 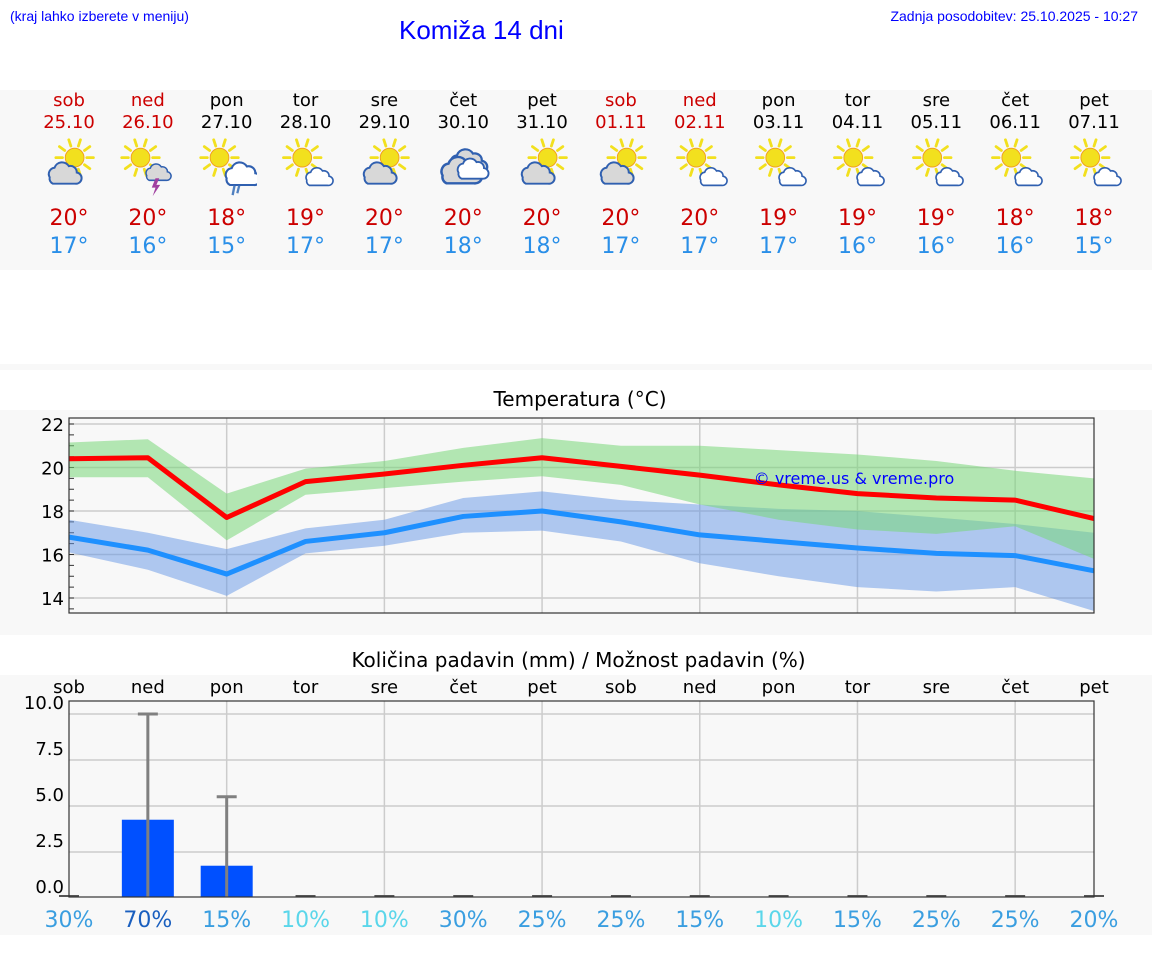 I want to click on day-name: čet, so click(x=463, y=100).